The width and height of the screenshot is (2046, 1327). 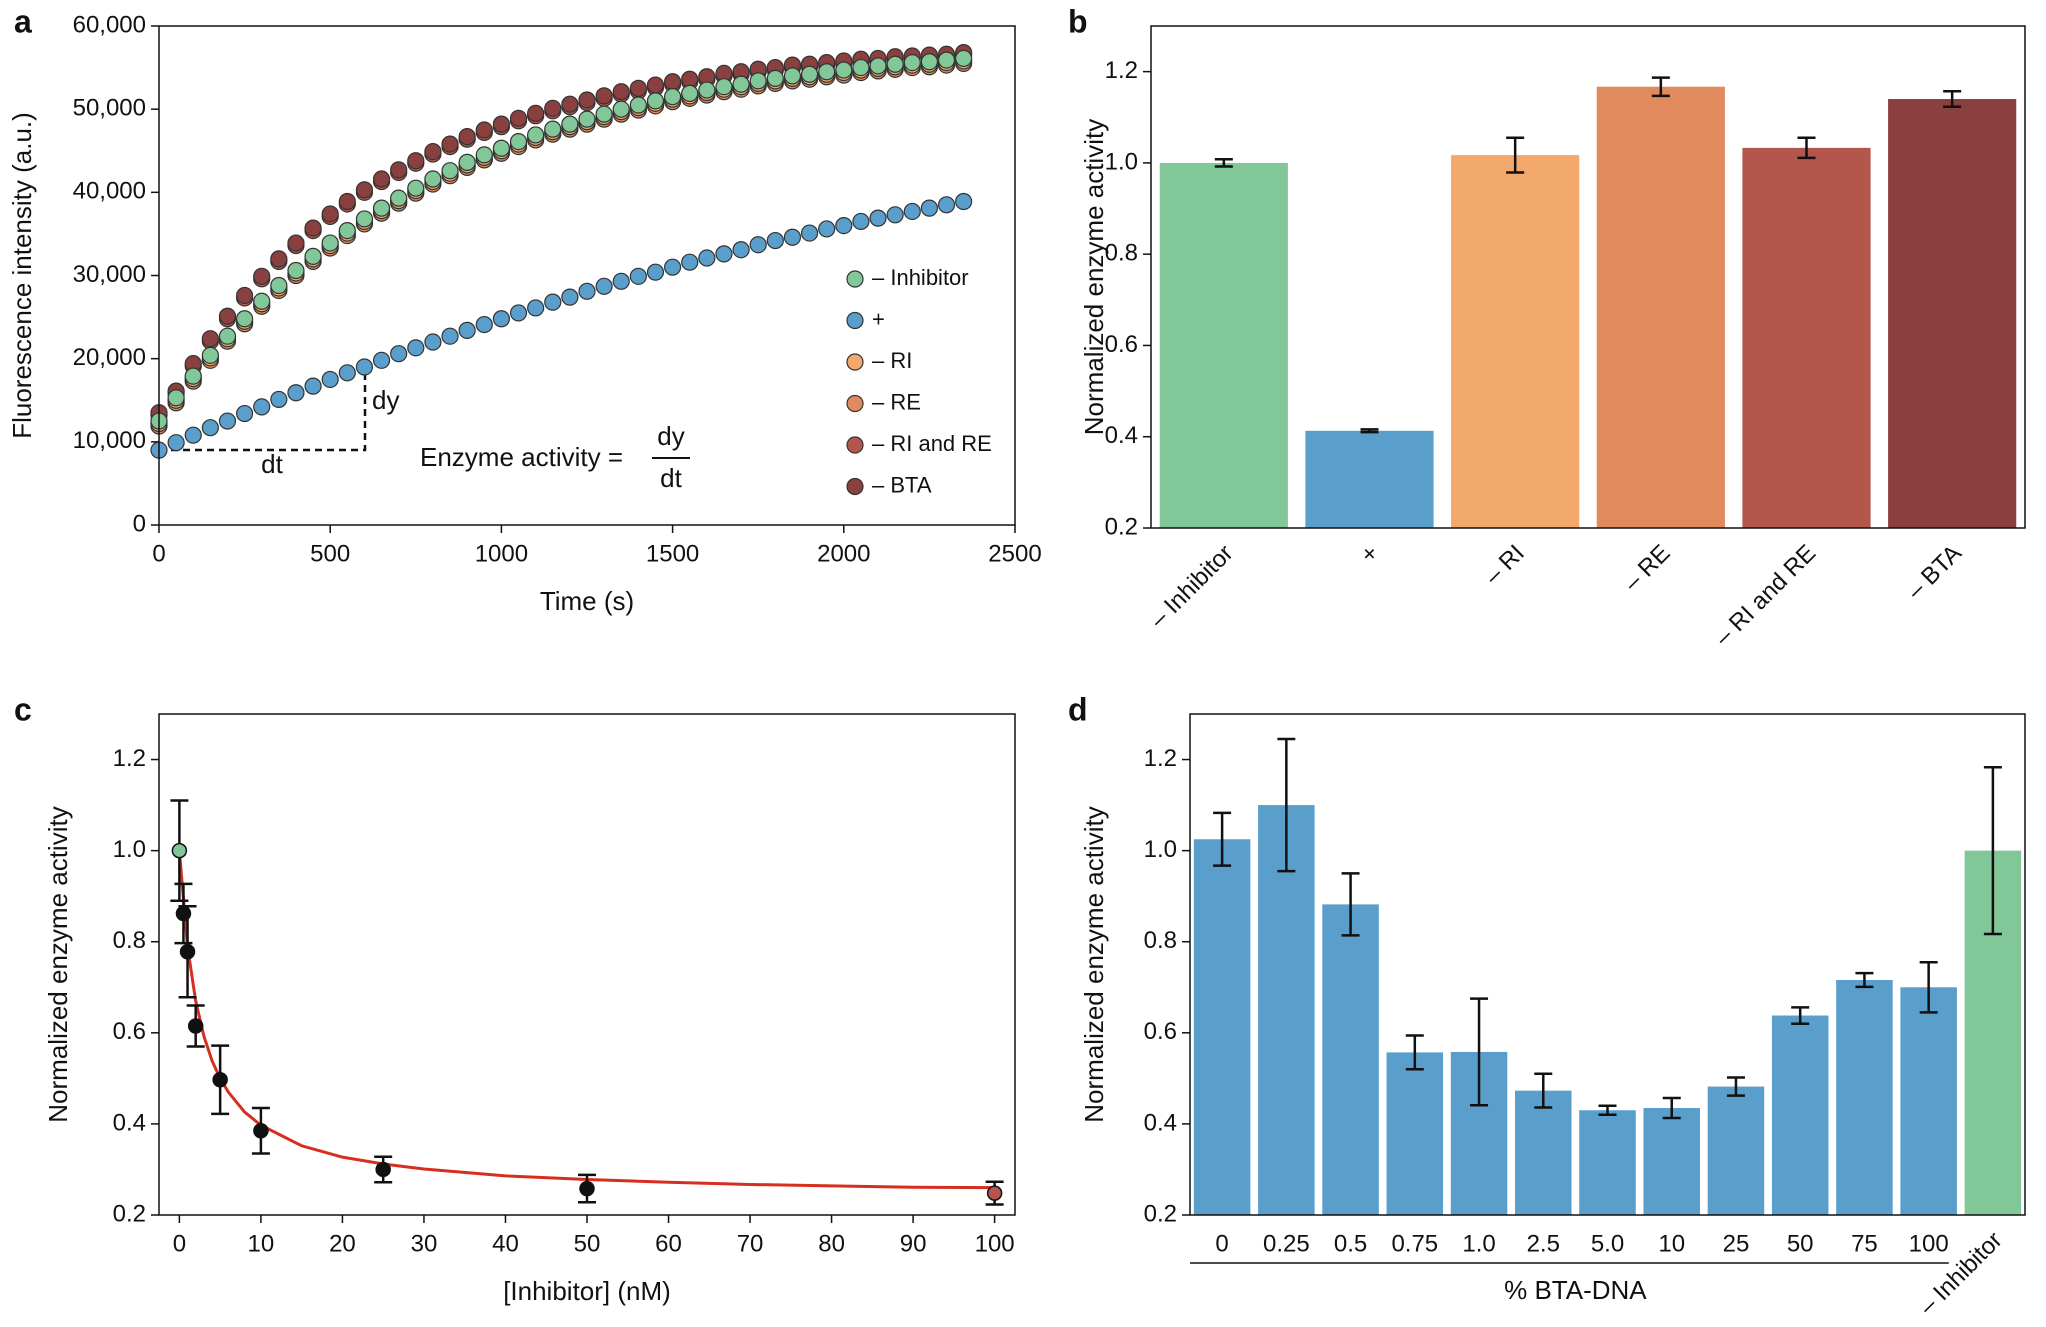 I want to click on panel-label: a, so click(x=23, y=21).